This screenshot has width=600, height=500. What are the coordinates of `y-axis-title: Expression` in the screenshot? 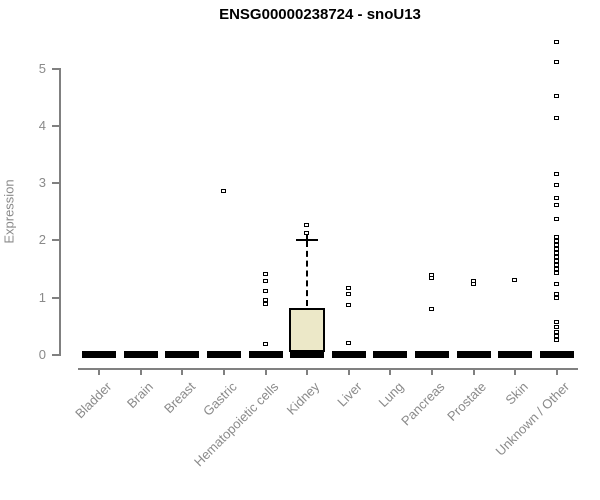 It's located at (9, 211).